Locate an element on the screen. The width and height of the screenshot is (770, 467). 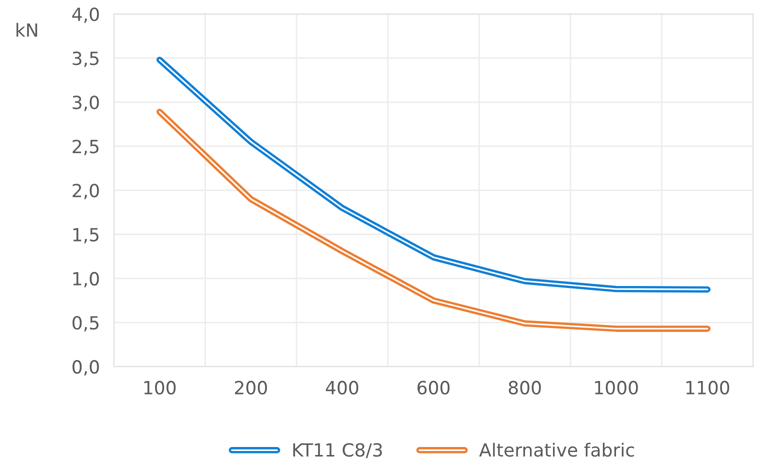
x-tick-label: 400 is located at coordinates (342, 387).